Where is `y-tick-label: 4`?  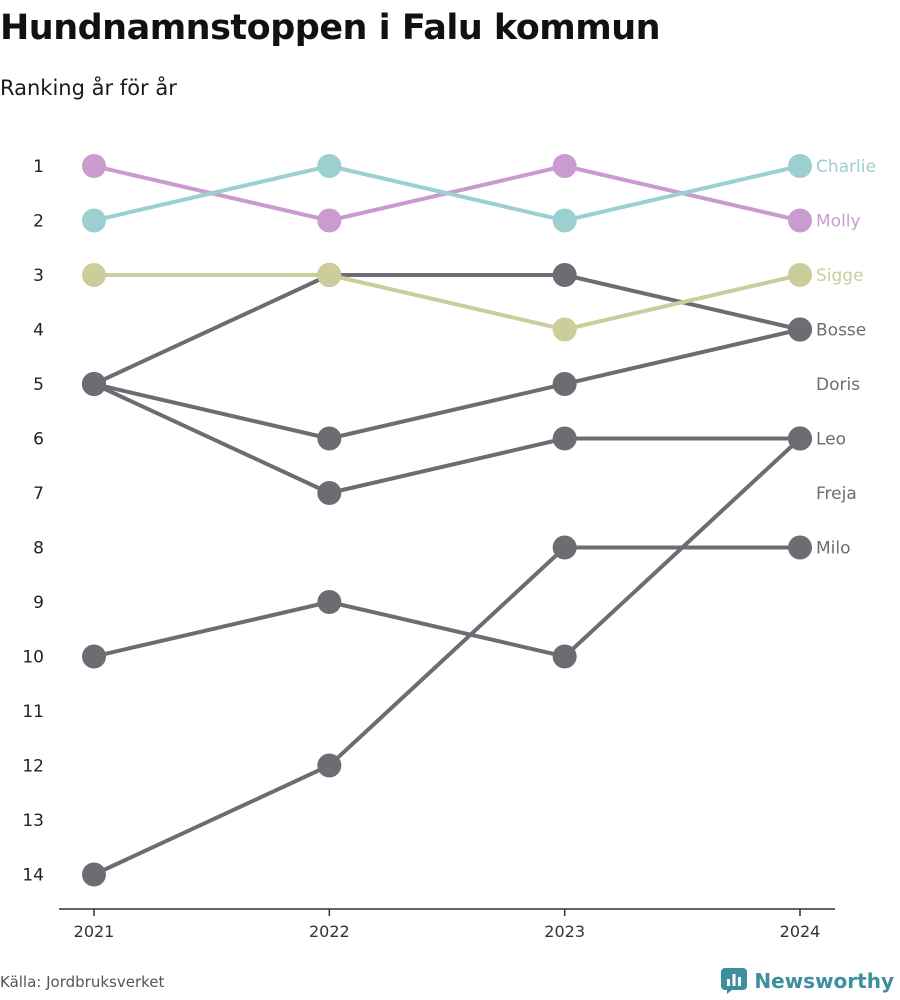
y-tick-label: 4 is located at coordinates (38, 331).